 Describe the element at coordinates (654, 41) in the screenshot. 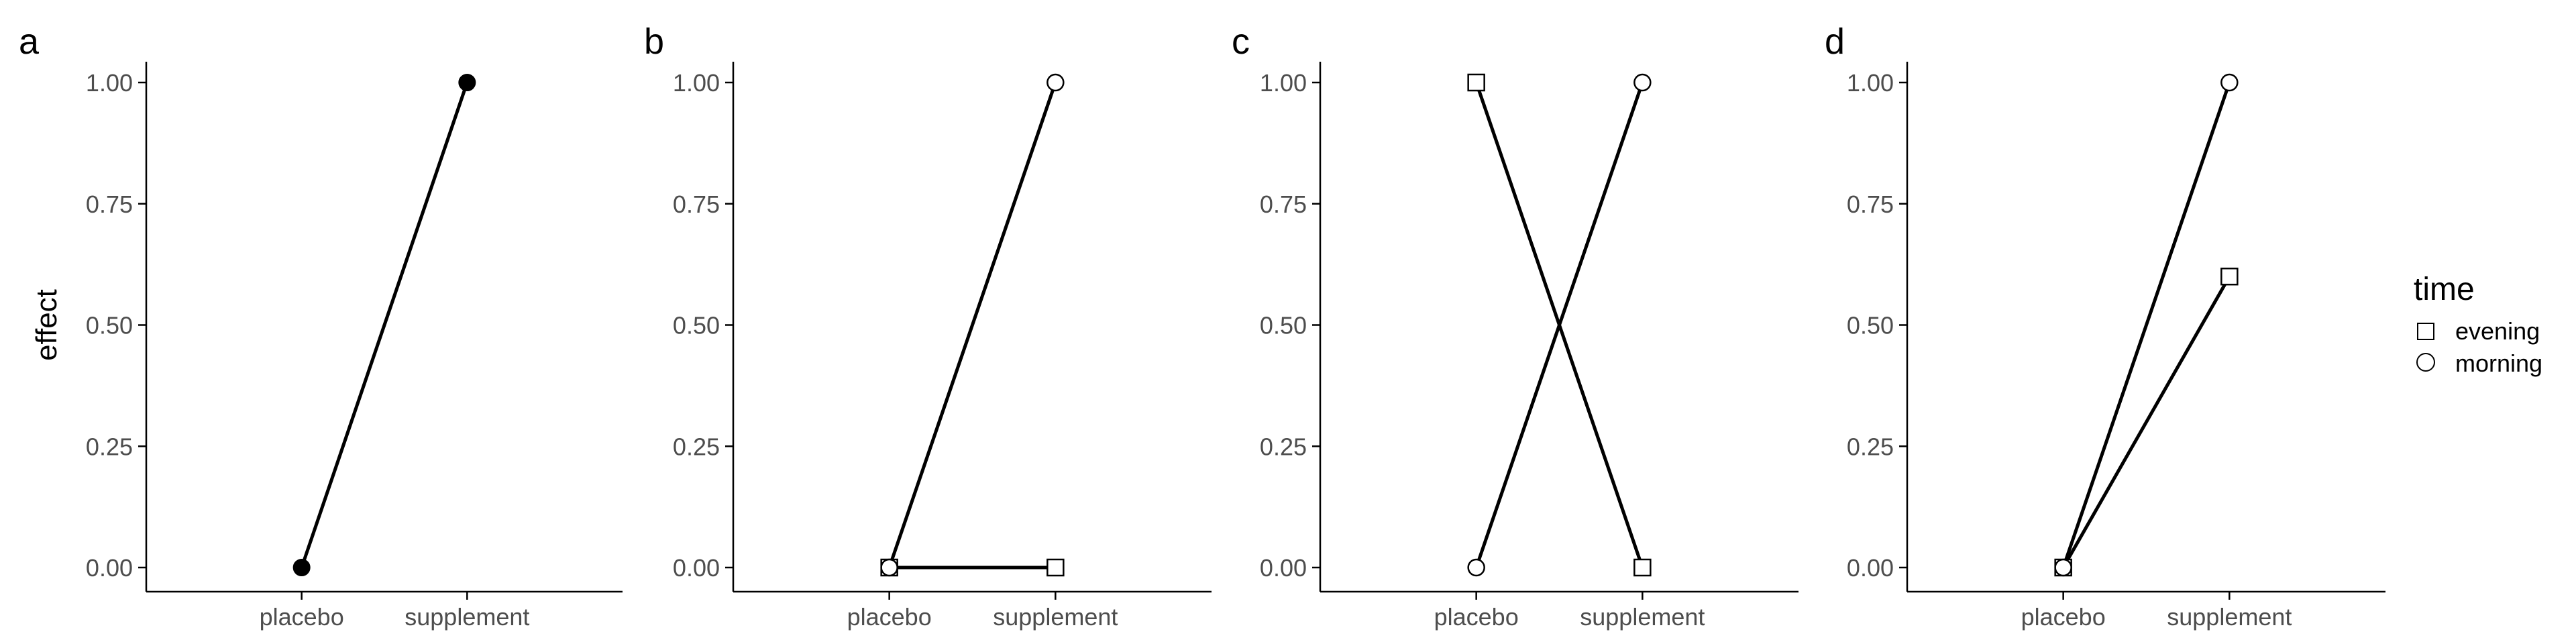

I see `panel-tag-b: b` at that location.